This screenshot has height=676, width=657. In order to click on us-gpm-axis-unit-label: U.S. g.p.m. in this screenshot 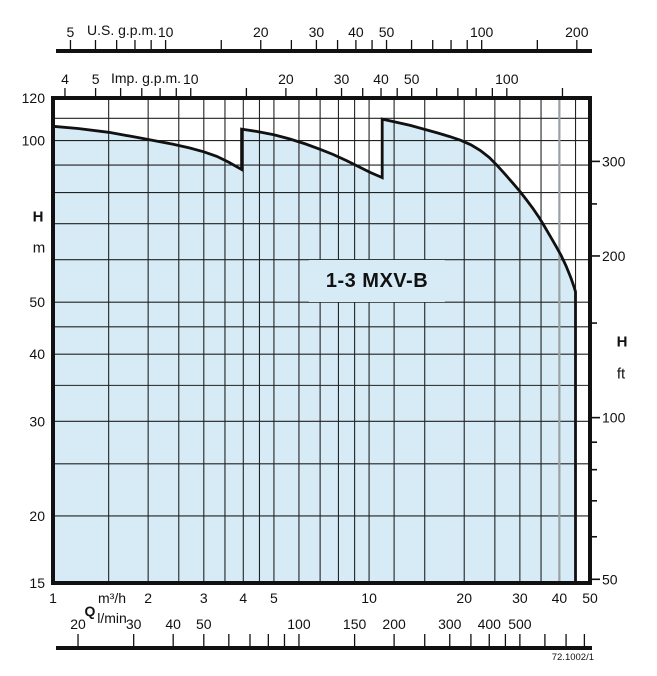, I will do `click(122, 30)`.